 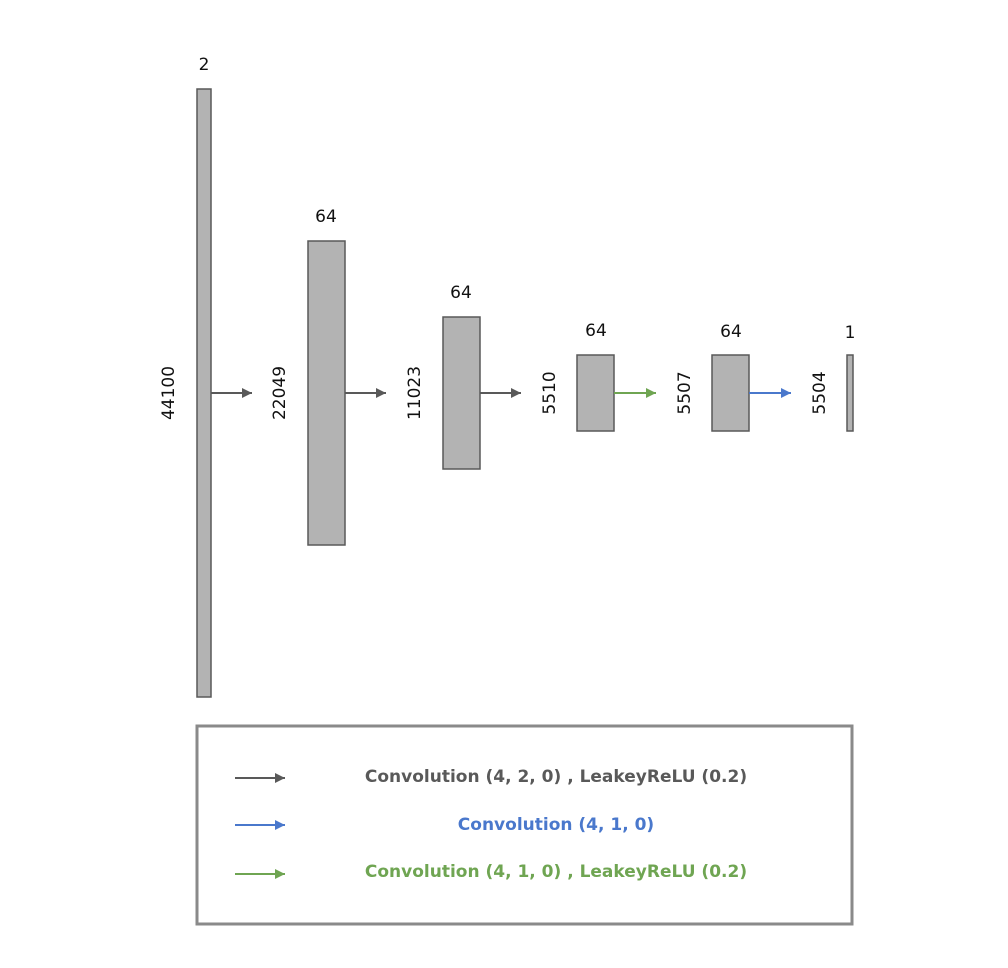 What do you see at coordinates (731, 332) in the screenshot?
I see `layer-5-channels: 64` at bounding box center [731, 332].